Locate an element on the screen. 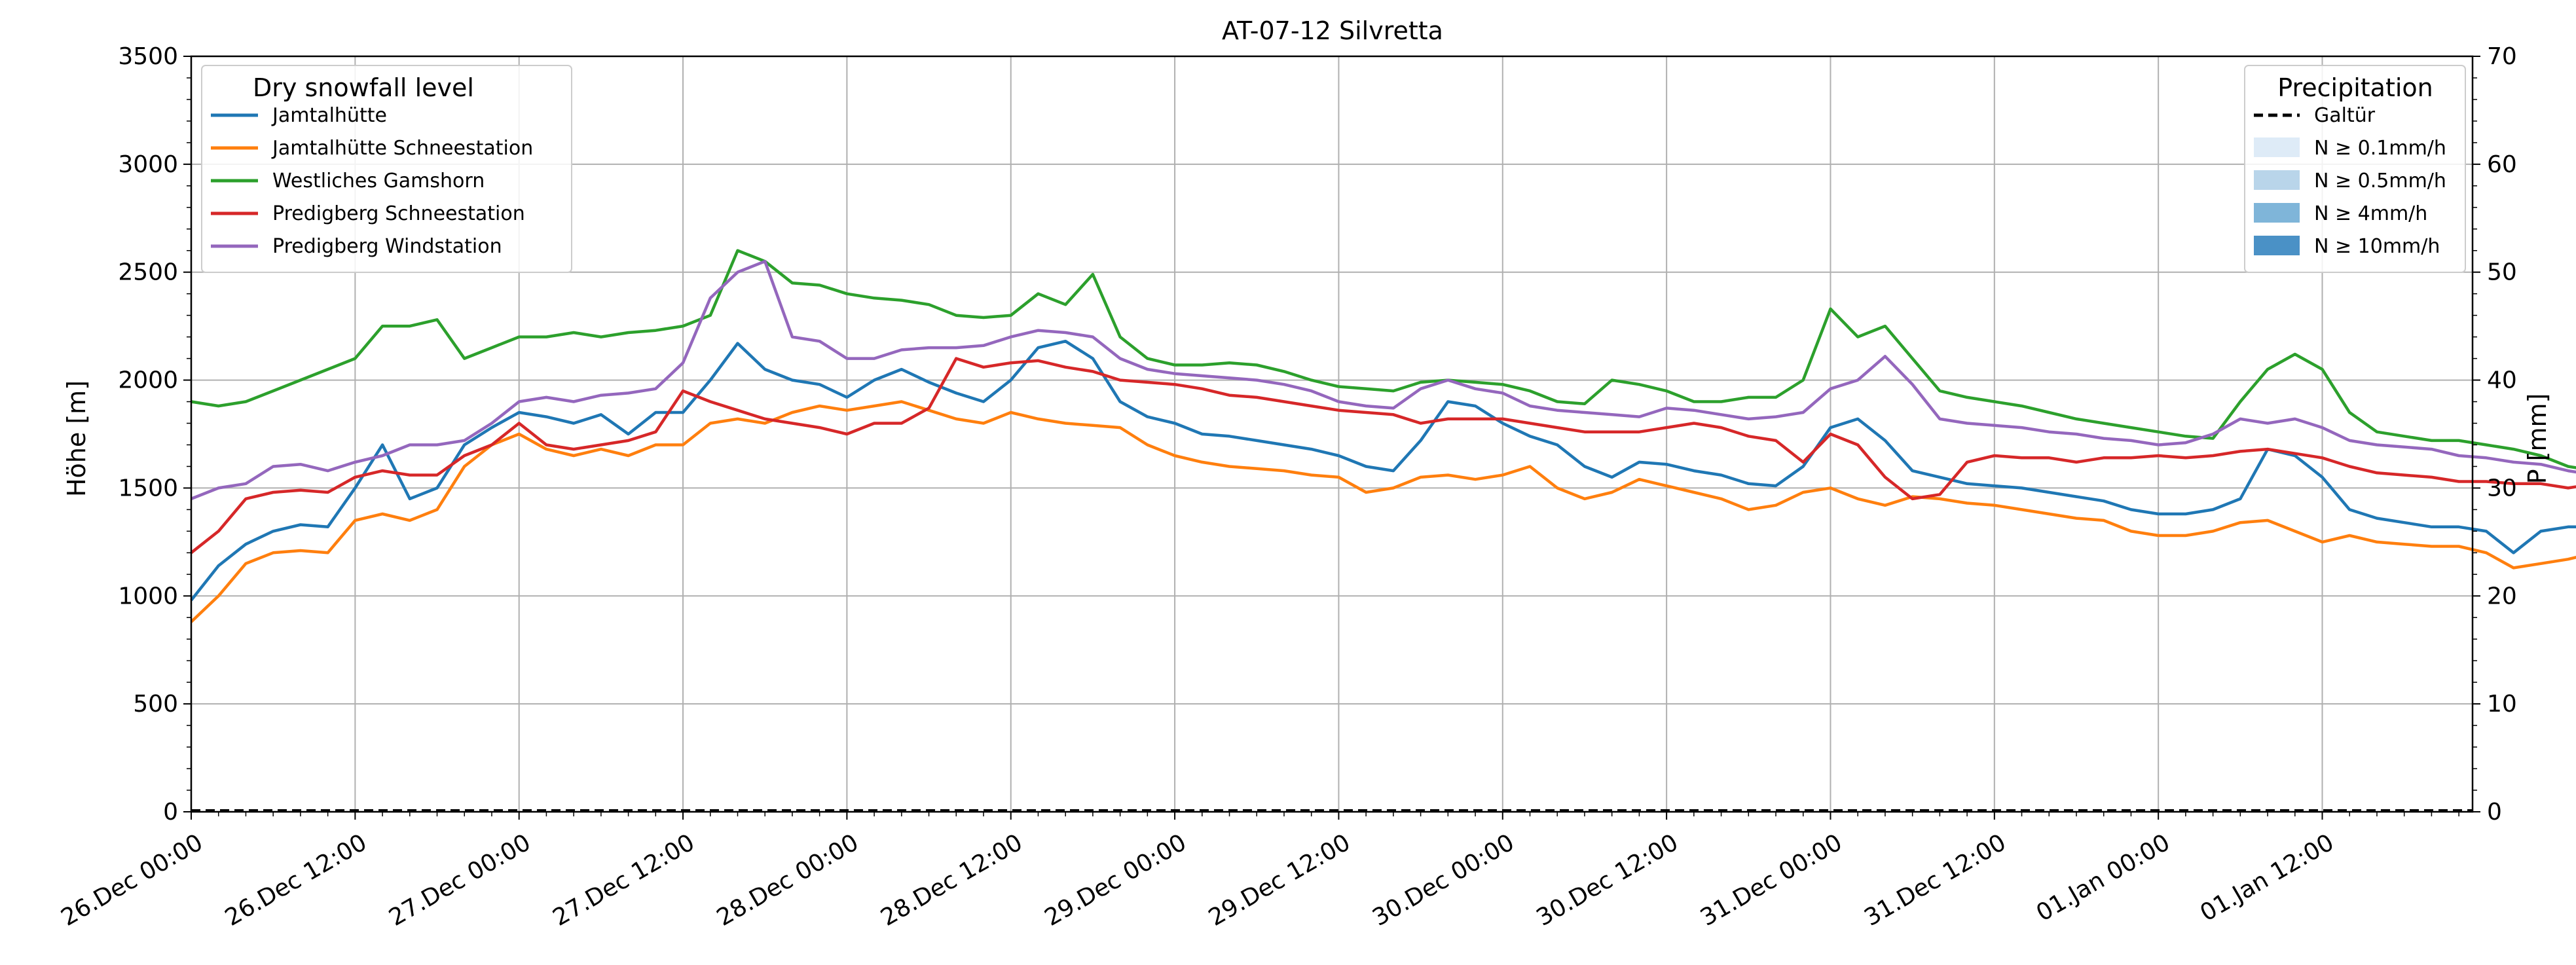 Image resolution: width=2576 pixels, height=965 pixels. legend-entry-label: Predigberg Windstation is located at coordinates (387, 246).